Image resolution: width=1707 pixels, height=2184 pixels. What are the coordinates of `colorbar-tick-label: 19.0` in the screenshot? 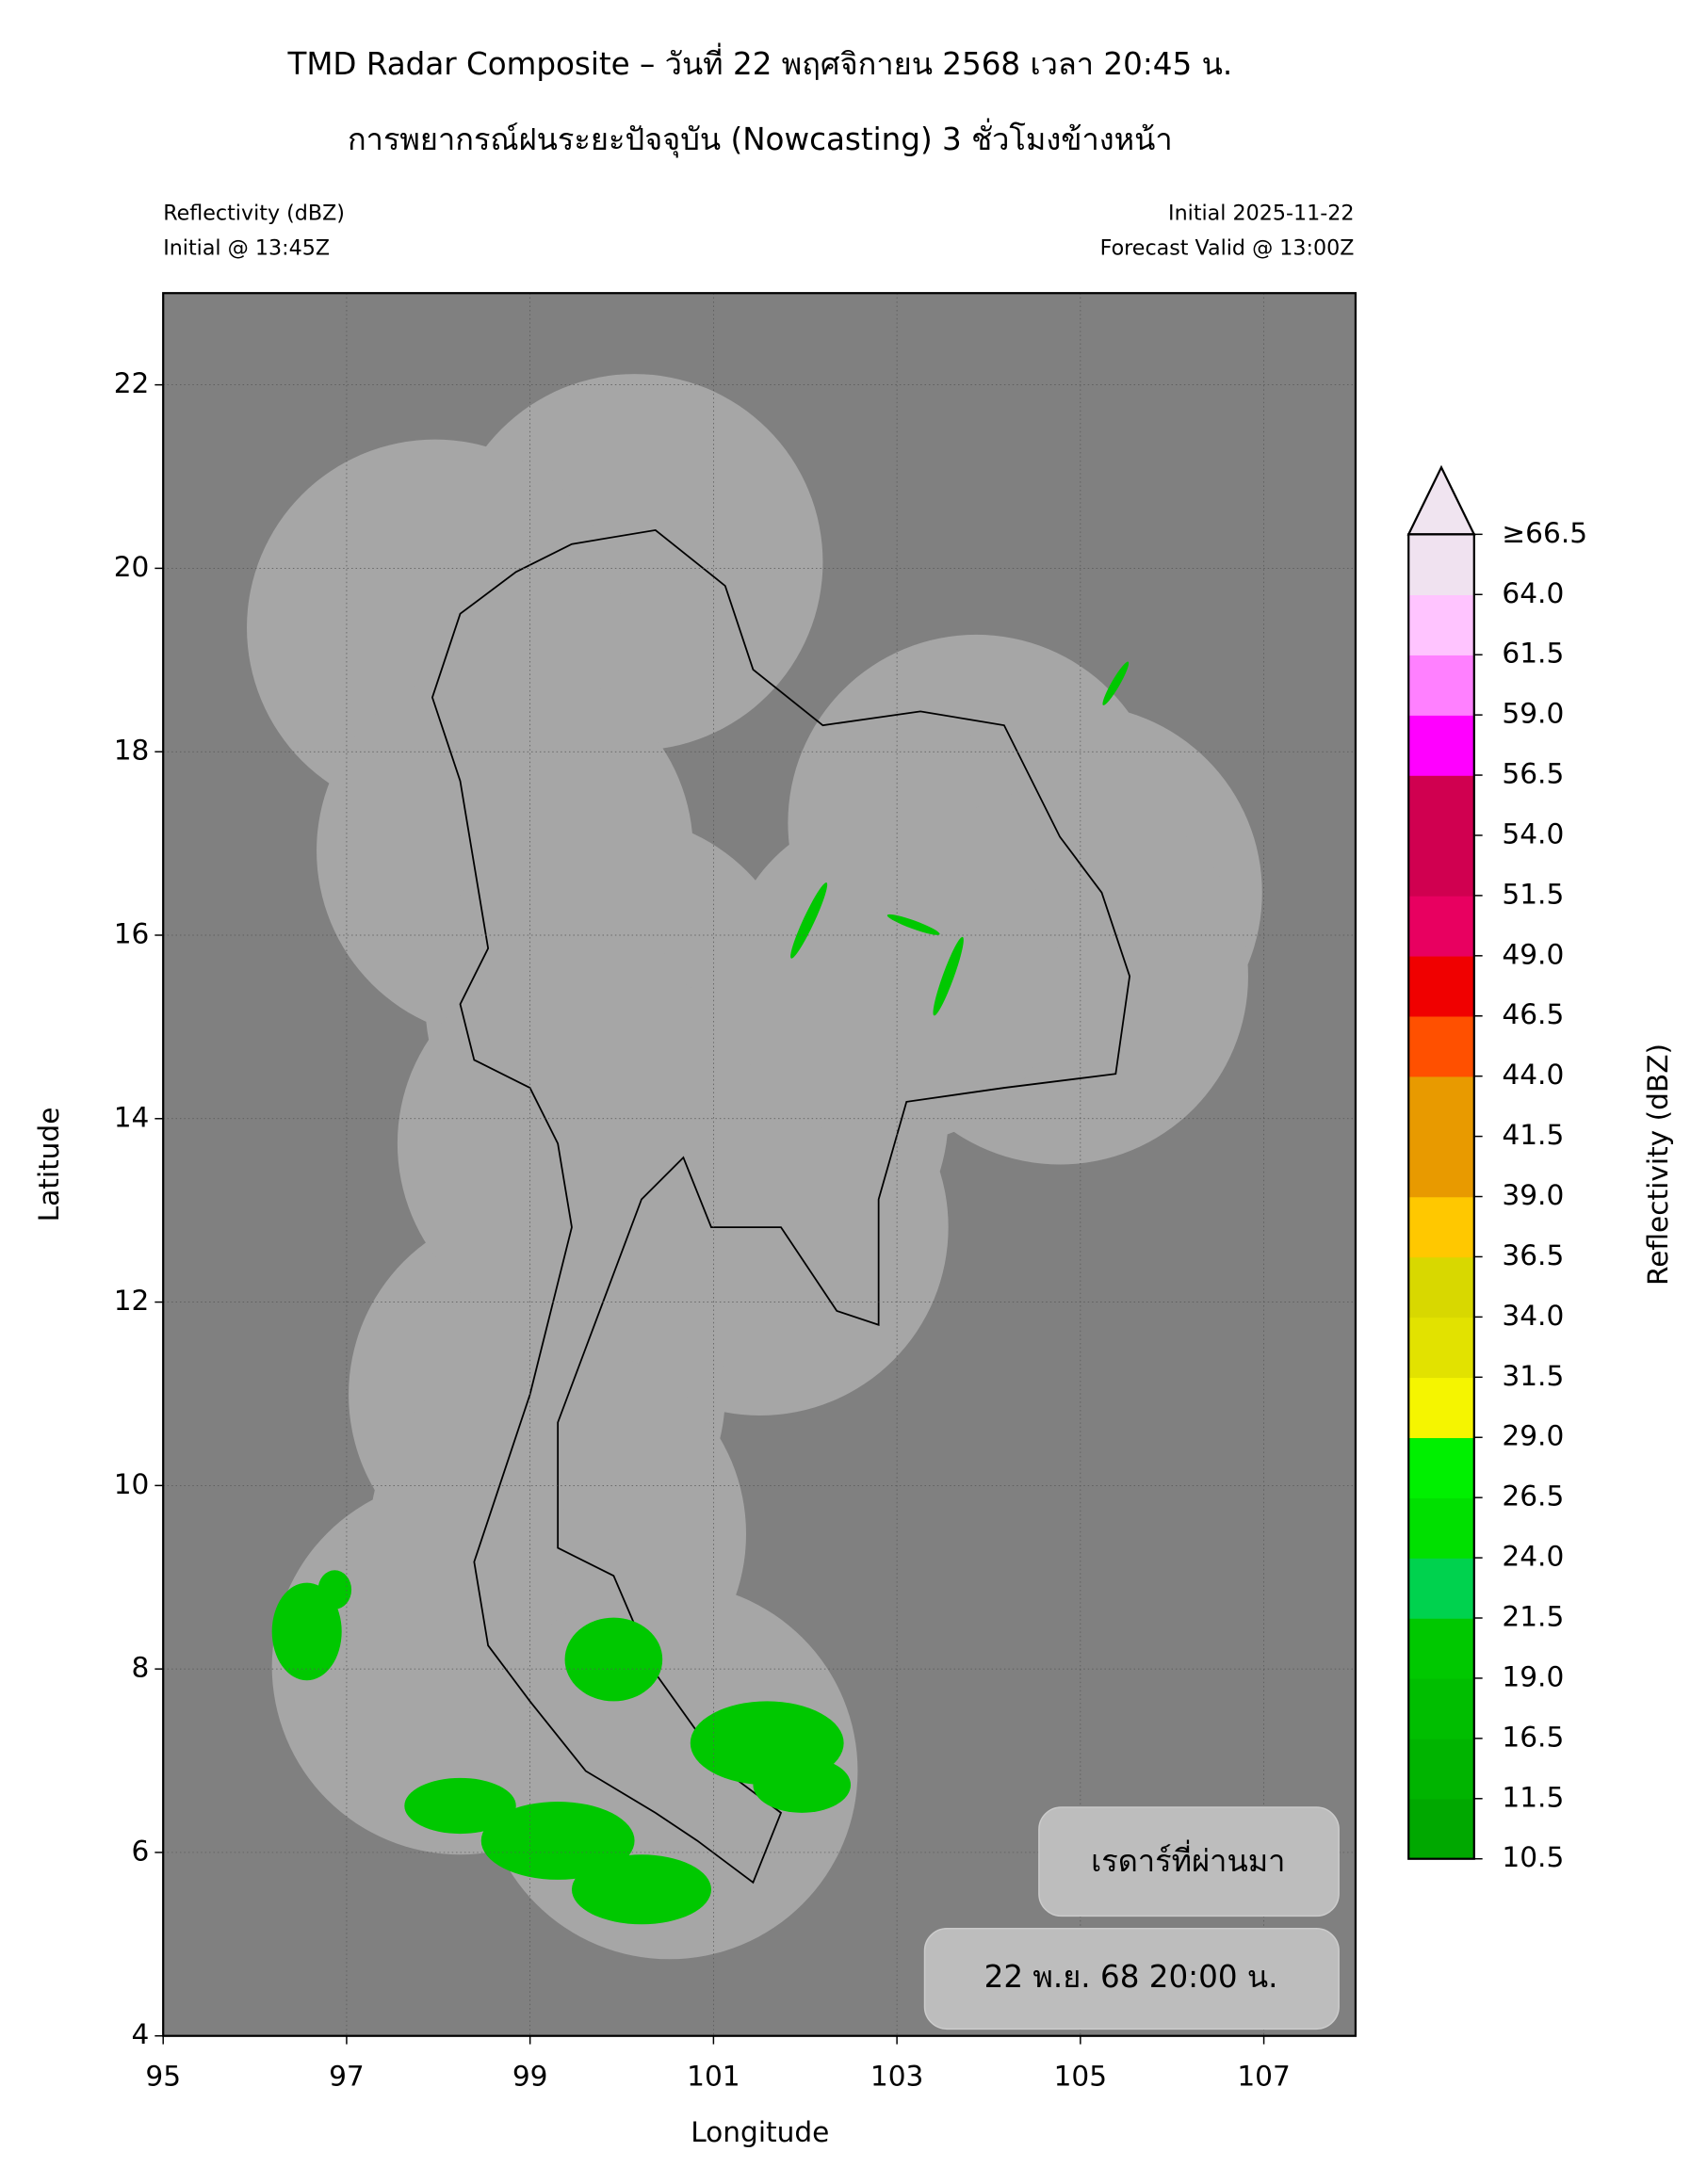 It's located at (1533, 1676).